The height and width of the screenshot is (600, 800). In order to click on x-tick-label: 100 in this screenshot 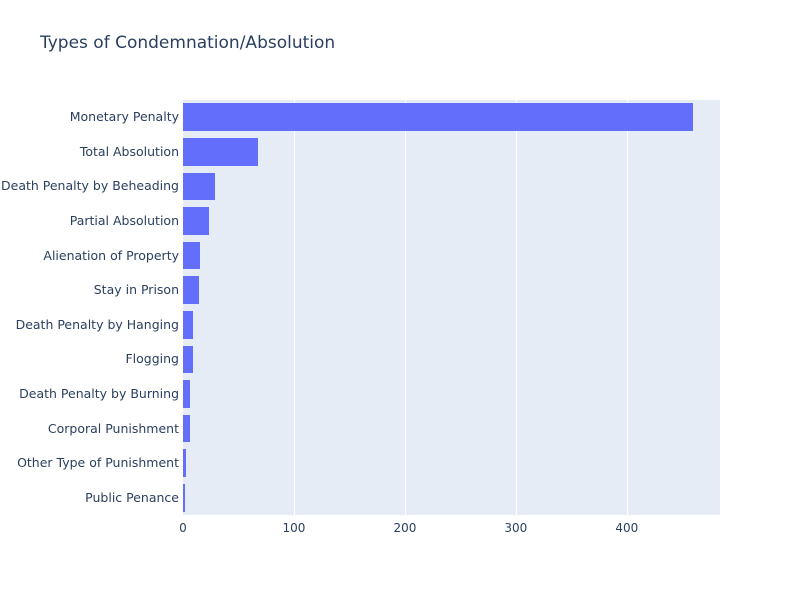, I will do `click(294, 528)`.